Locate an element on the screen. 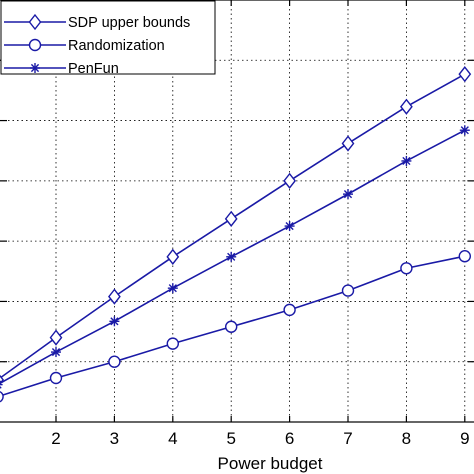  x-tick-label: 7 is located at coordinates (347, 438).